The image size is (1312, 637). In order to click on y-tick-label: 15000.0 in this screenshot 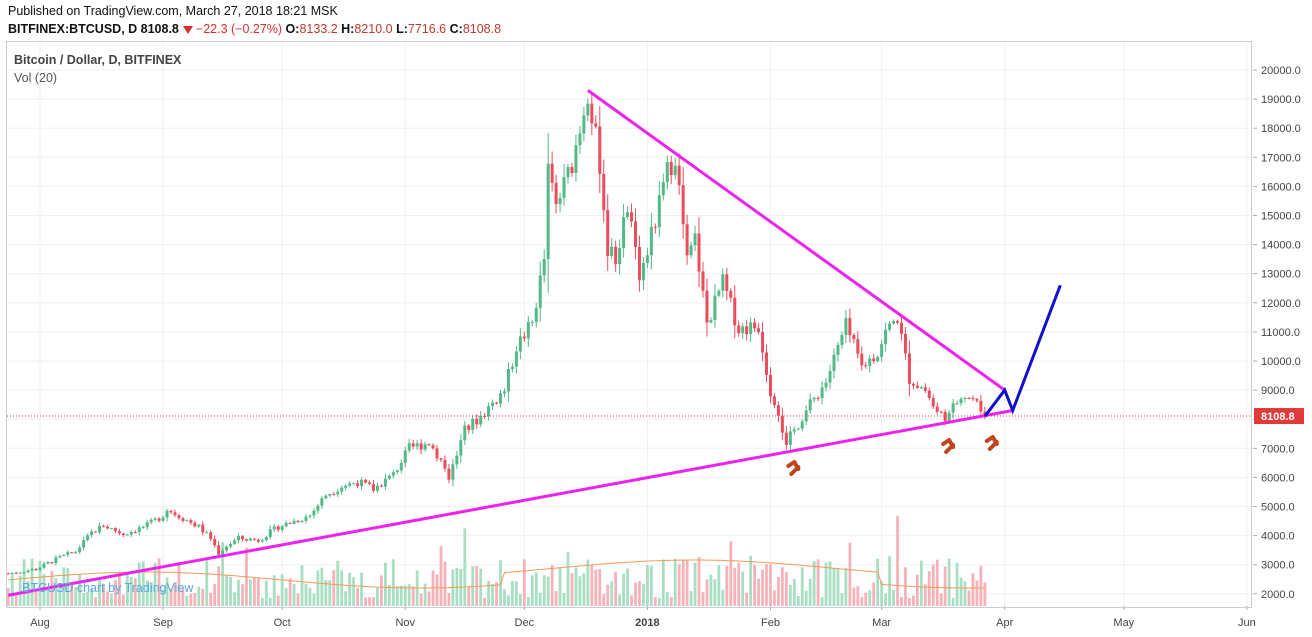, I will do `click(1281, 217)`.